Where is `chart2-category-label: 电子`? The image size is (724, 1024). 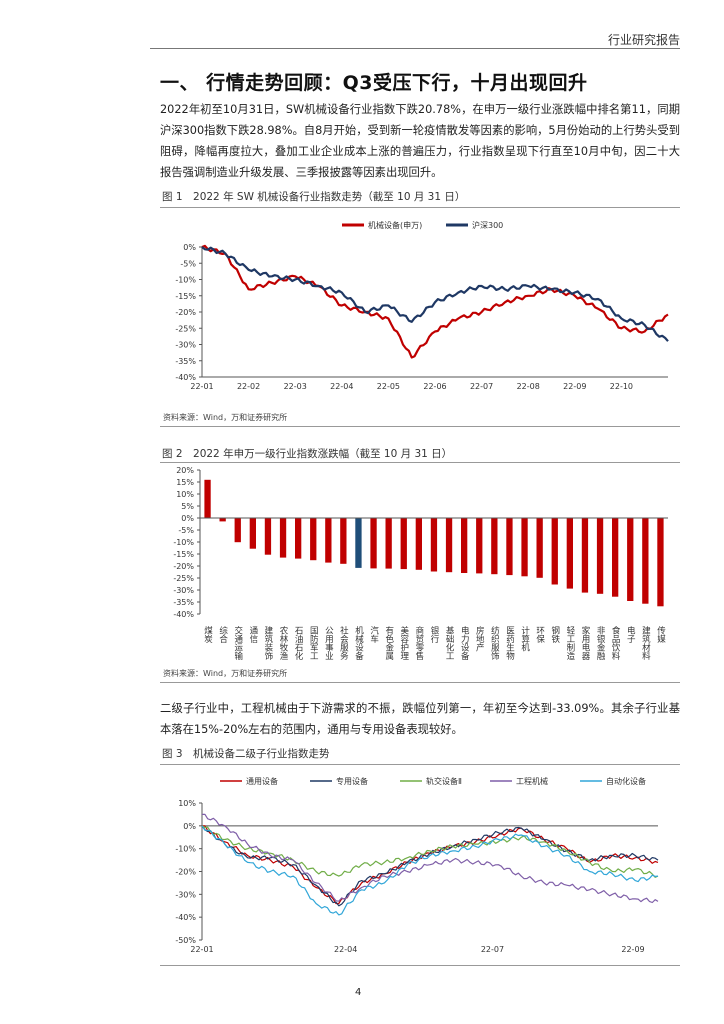
chart2-category-label: 电子 is located at coordinates (630, 634).